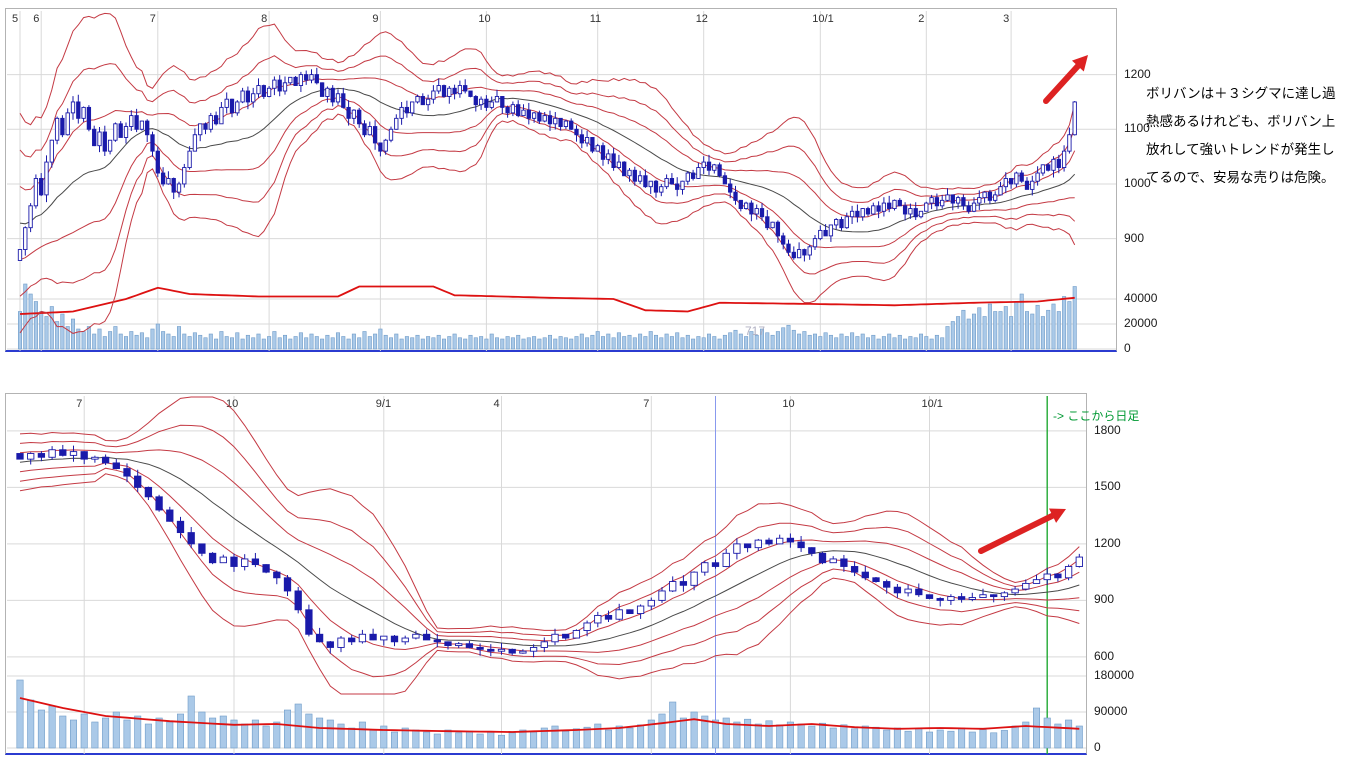 The image size is (1366, 768). I want to click on arrow-head, so click(1079, 63).